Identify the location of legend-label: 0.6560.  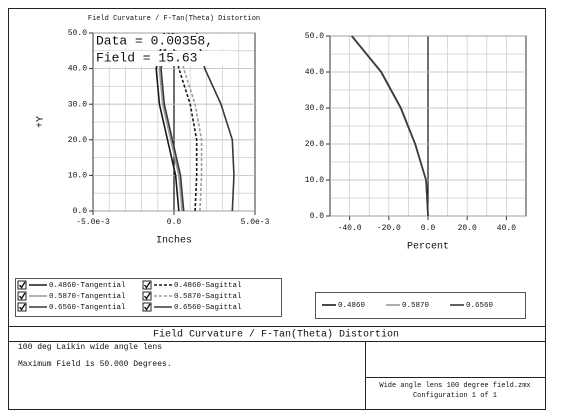
(480, 306).